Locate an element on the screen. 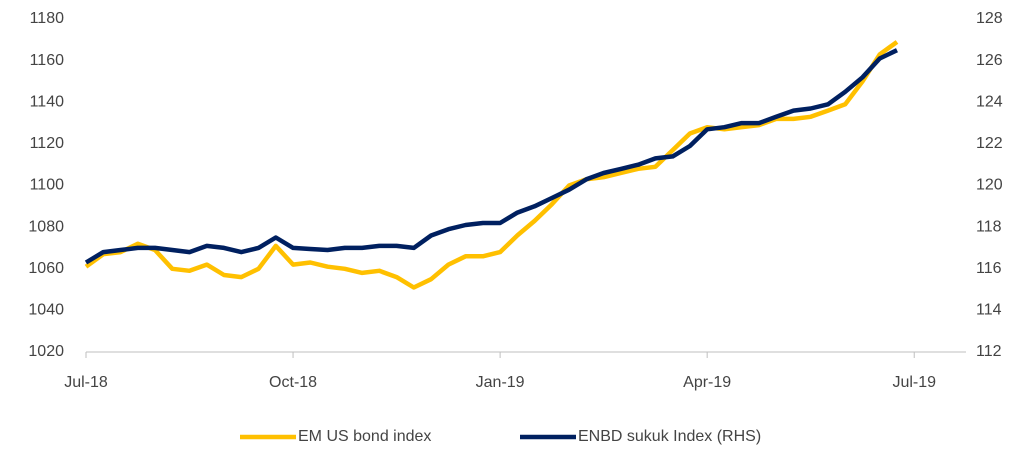  y-tick-label: 1120 is located at coordinates (47, 143).